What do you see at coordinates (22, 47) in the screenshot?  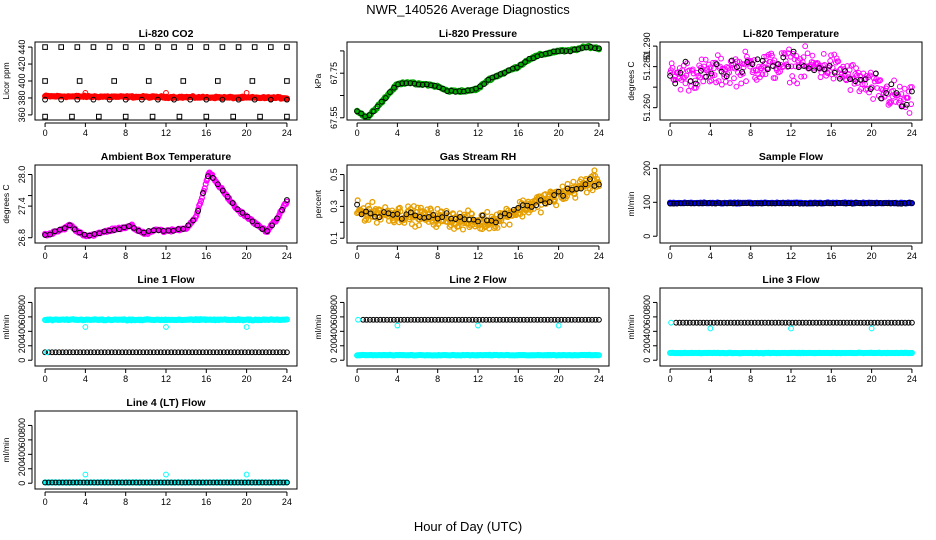 I see `y-tick-label: 440` at bounding box center [22, 47].